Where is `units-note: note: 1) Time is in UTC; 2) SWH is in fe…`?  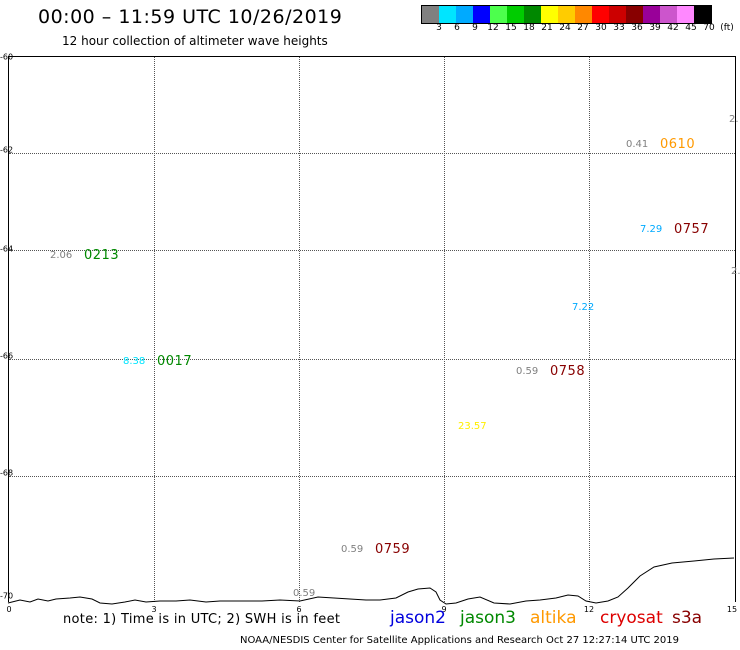
units-note: note: 1) Time is in UTC; 2) SWH is in fe… is located at coordinates (202, 619).